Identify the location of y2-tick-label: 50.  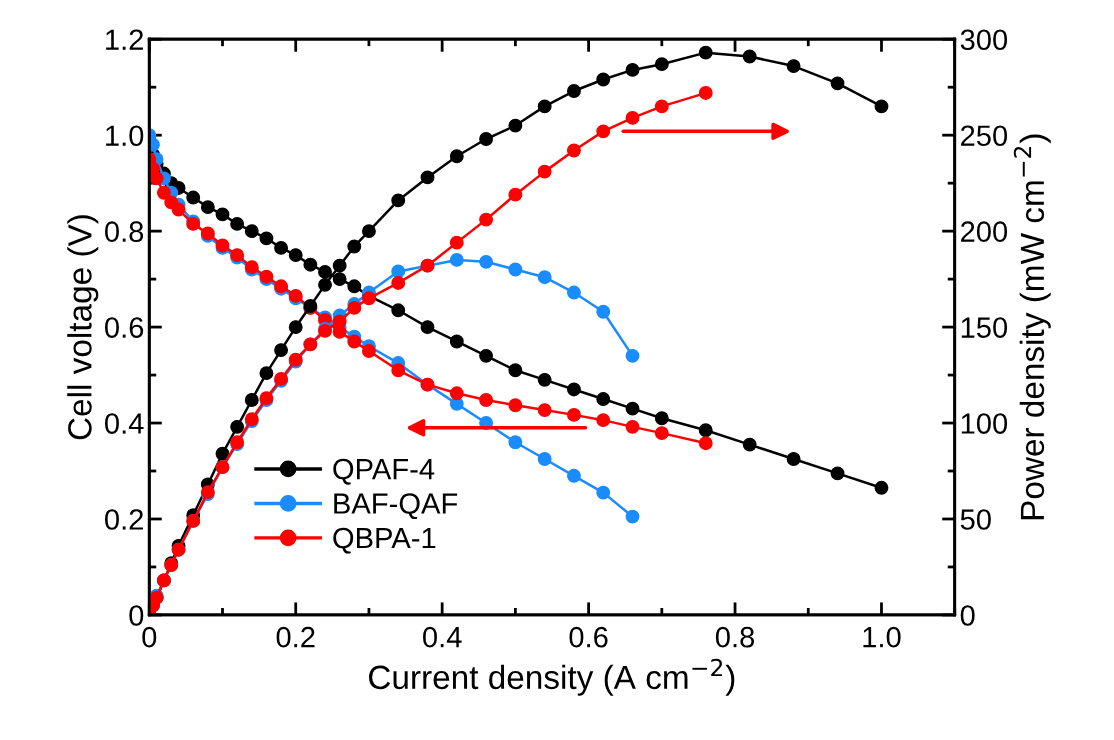
(975, 519).